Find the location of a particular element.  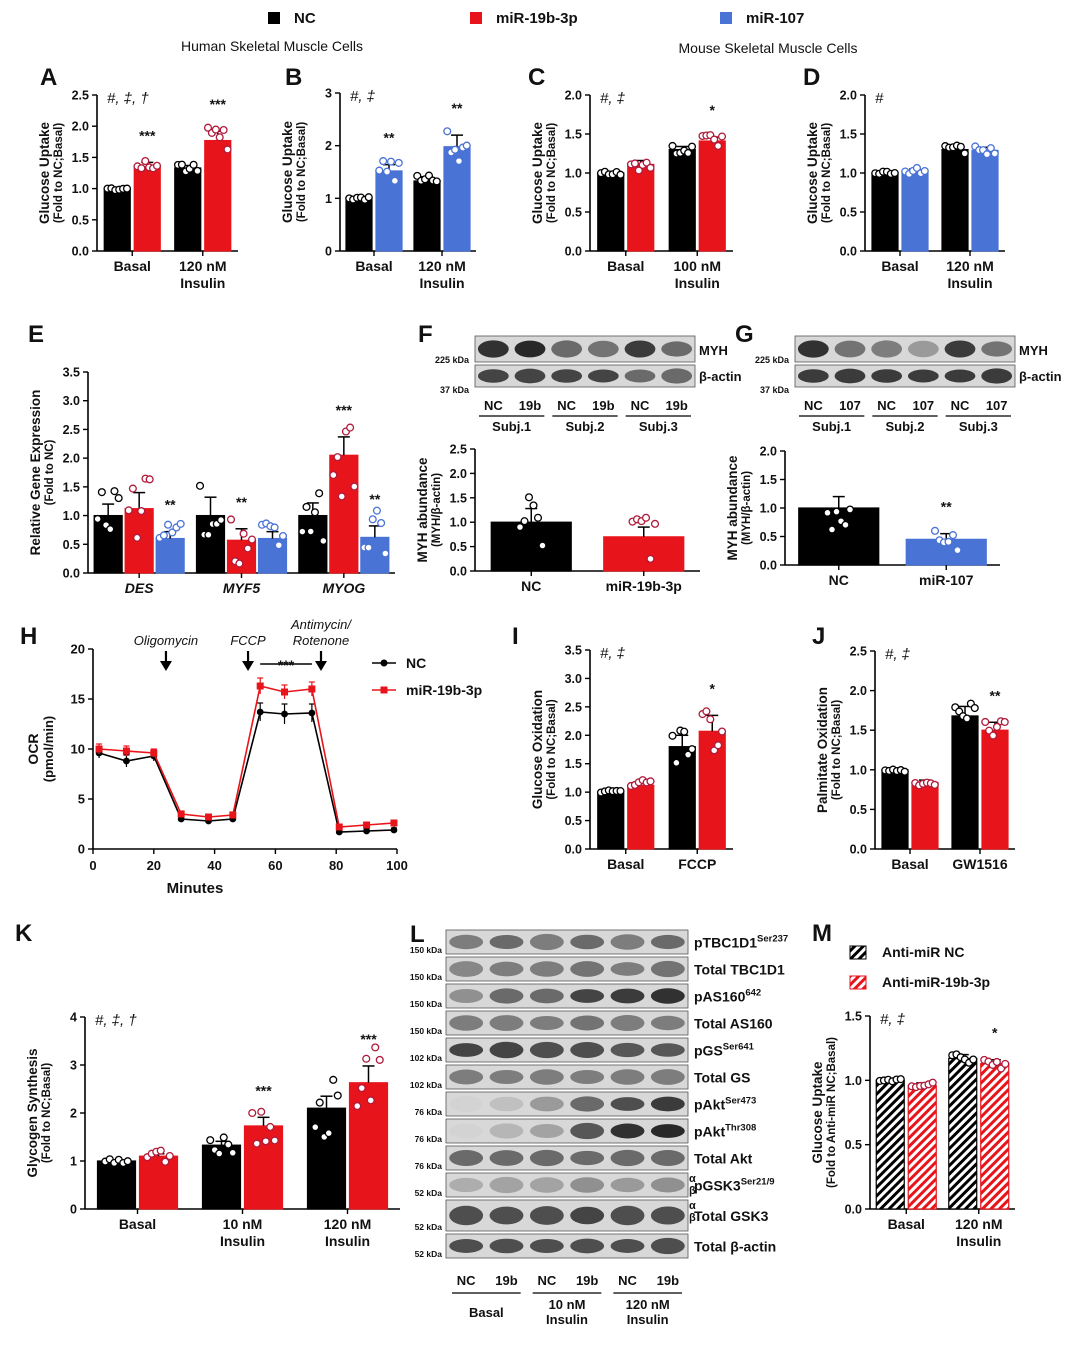

x-tick-label: 100 is located at coordinates (397, 865).